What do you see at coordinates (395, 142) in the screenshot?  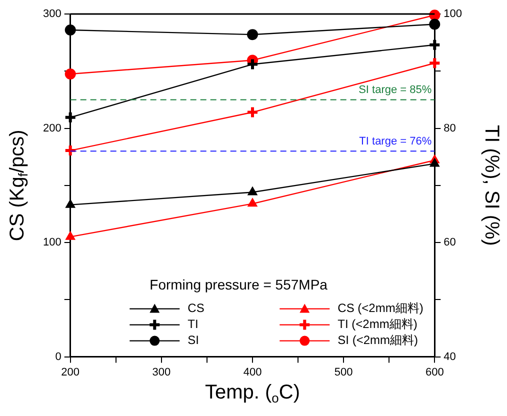 I see `ref-line-label: TI targe = 76%` at bounding box center [395, 142].